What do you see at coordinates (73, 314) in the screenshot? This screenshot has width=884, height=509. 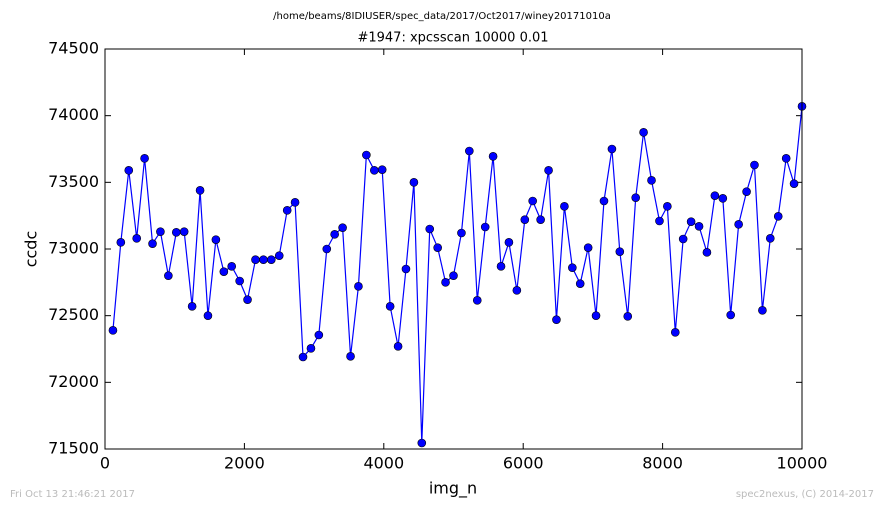 I see `y-tick-label: 72500` at bounding box center [73, 314].